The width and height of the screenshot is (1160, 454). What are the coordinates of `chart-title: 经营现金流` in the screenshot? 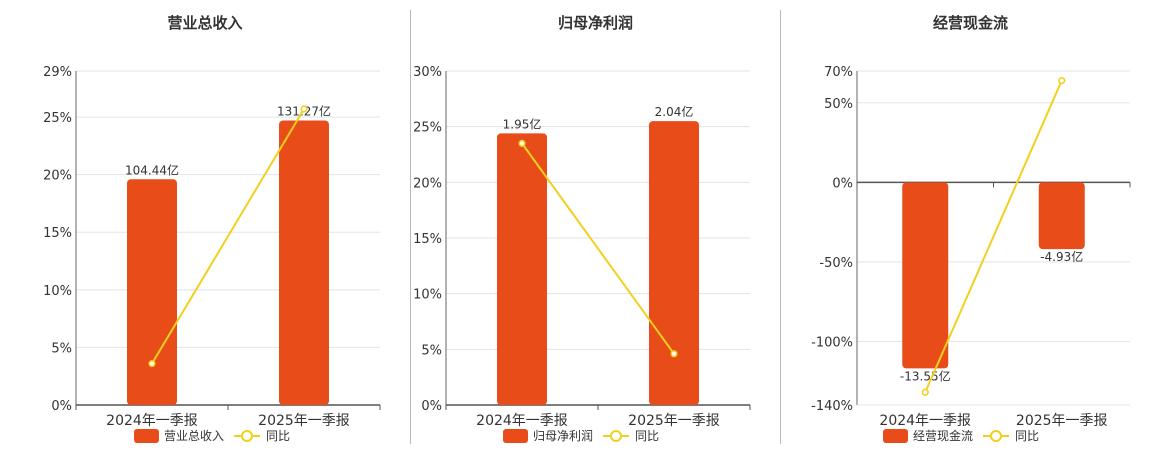 It's located at (970, 23).